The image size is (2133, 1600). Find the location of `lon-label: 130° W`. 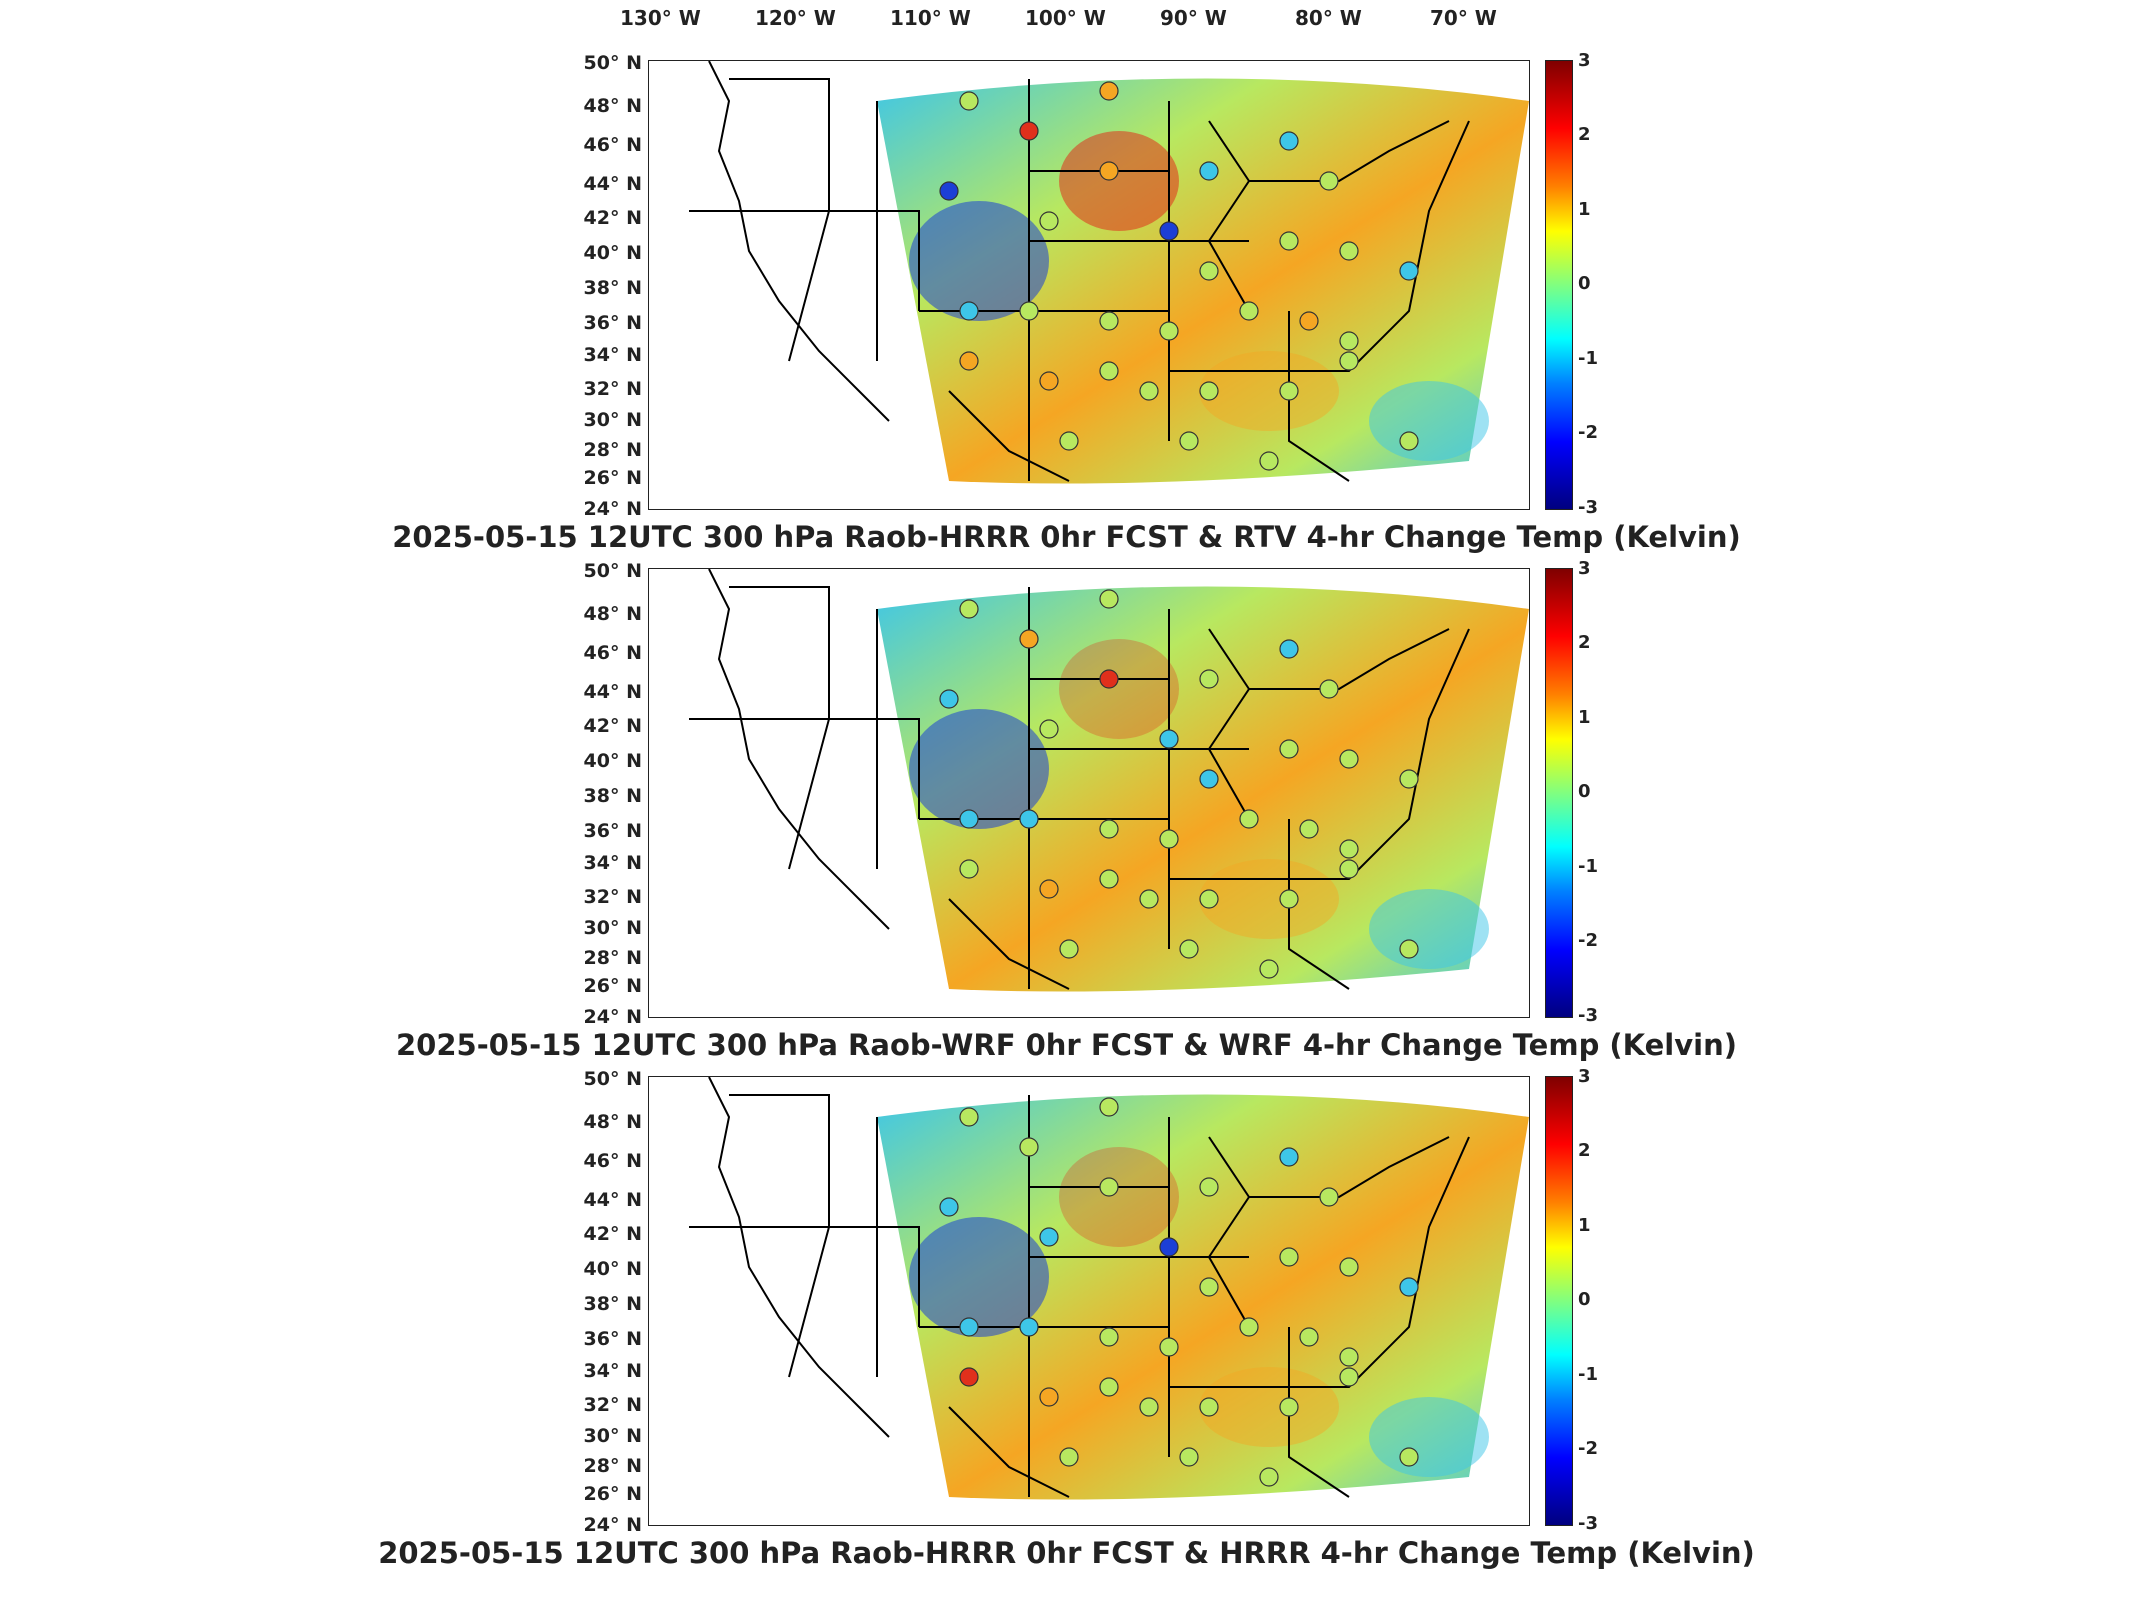

lon-label: 130° W is located at coordinates (660, 18).